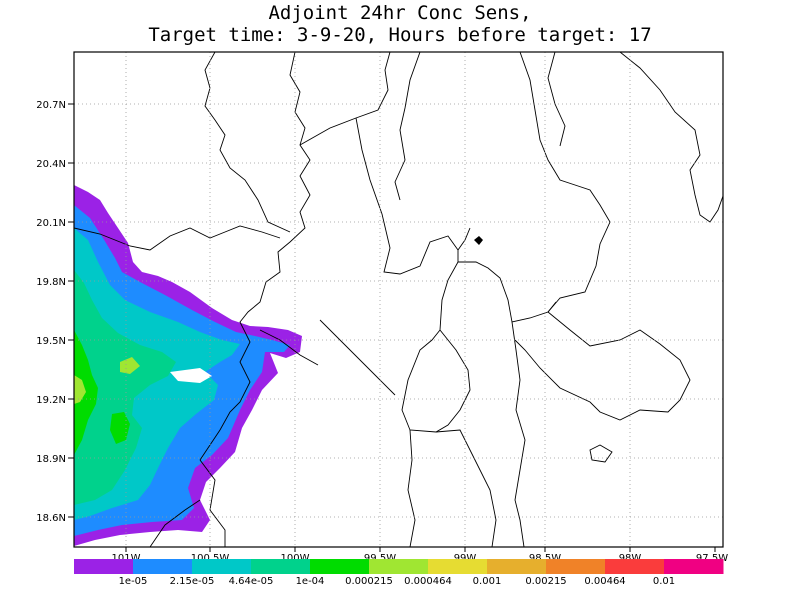 This screenshot has width=800, height=600. I want to click on colorbar-label: 0.000215, so click(369, 581).